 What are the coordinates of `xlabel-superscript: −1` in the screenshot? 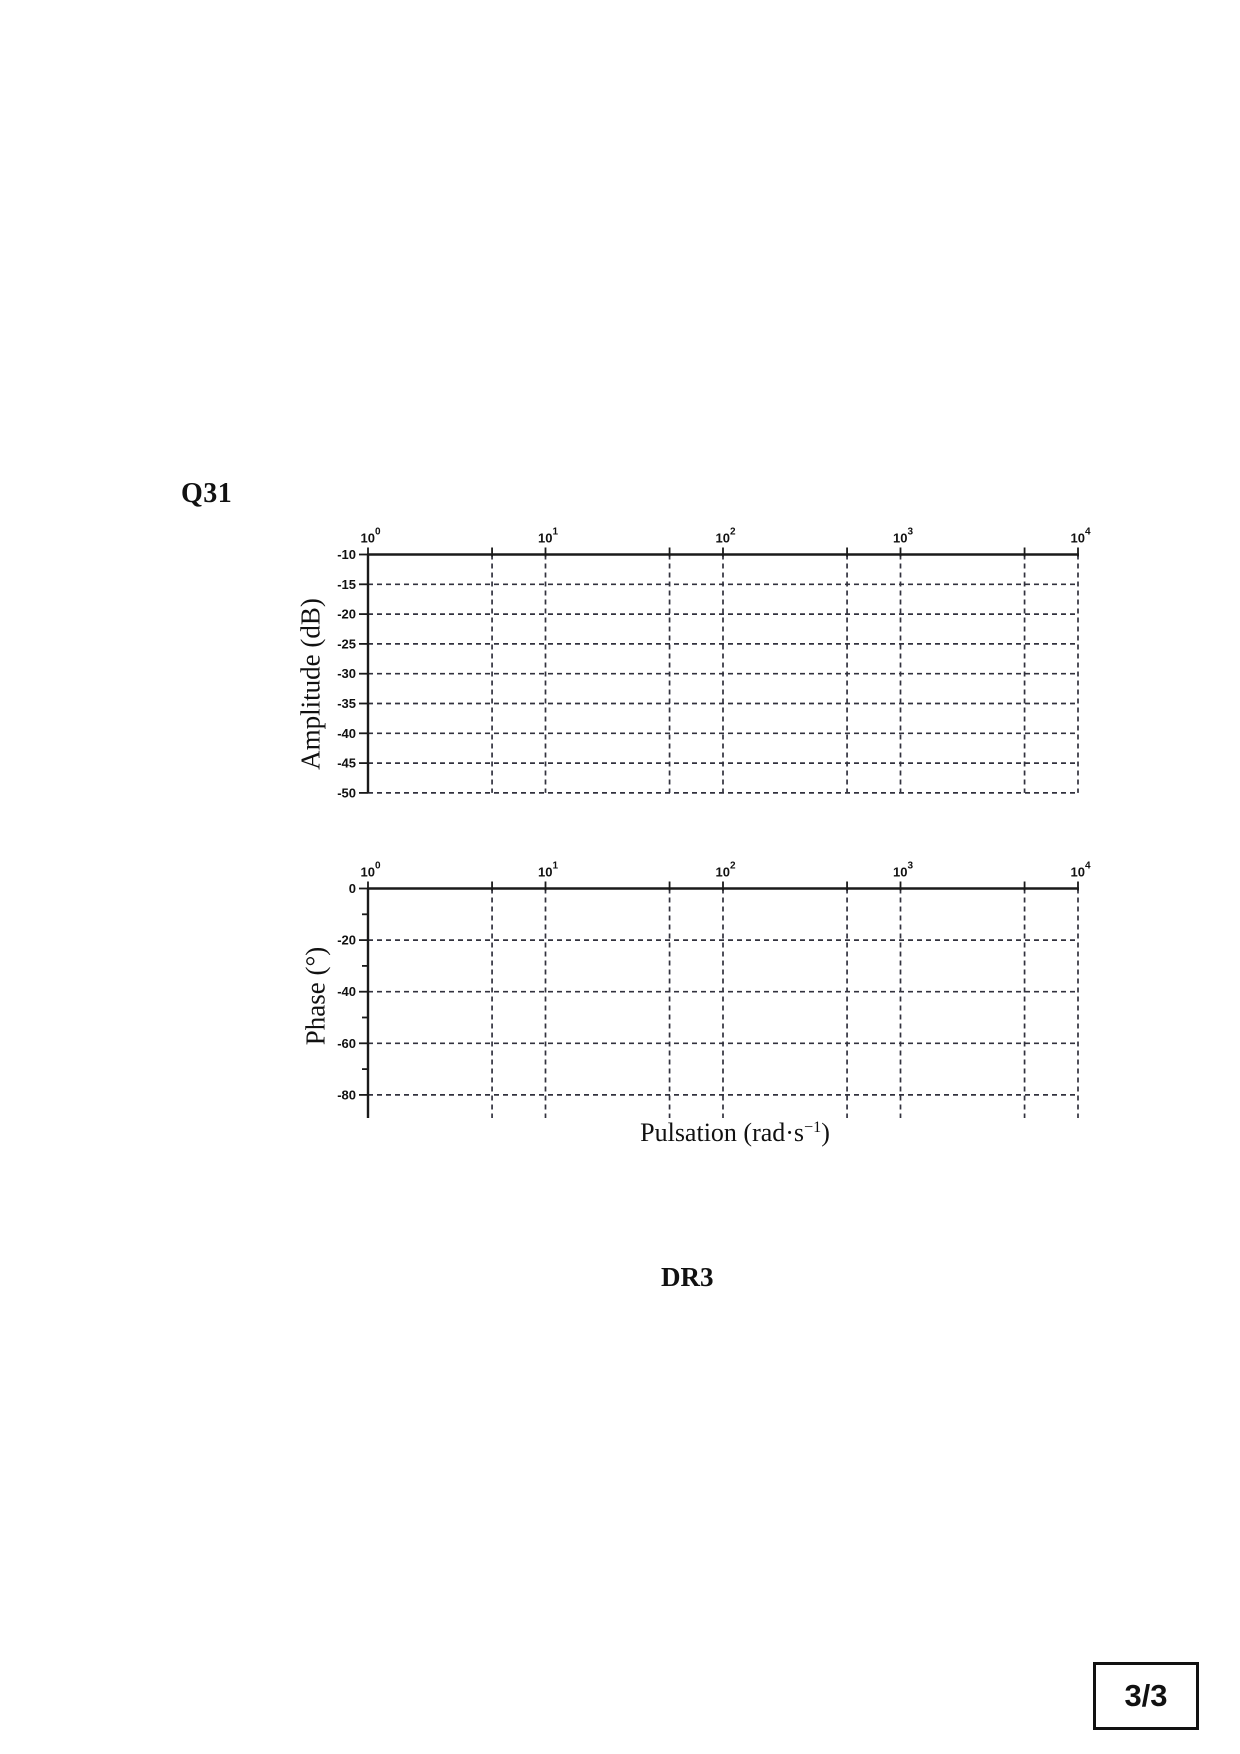 It's located at (813, 1128).